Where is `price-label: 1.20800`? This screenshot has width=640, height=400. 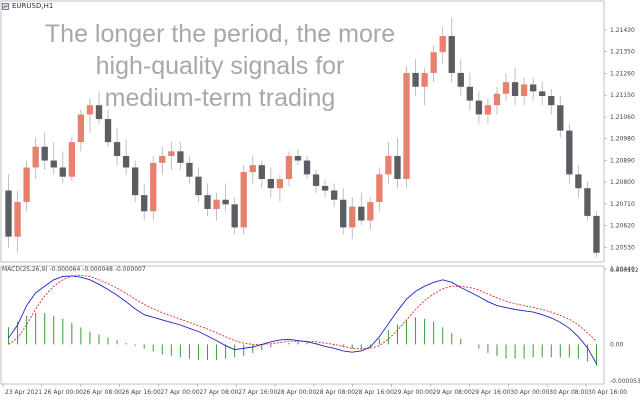 price-label: 1.20800 is located at coordinates (622, 182).